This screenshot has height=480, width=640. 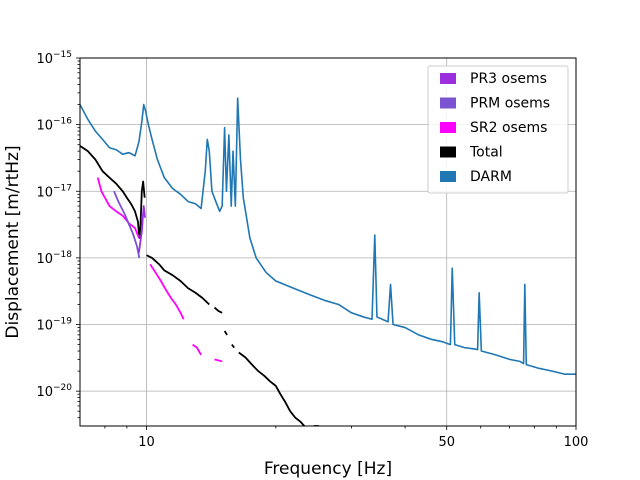 I want to click on legend-swatch-total, so click(x=448, y=152).